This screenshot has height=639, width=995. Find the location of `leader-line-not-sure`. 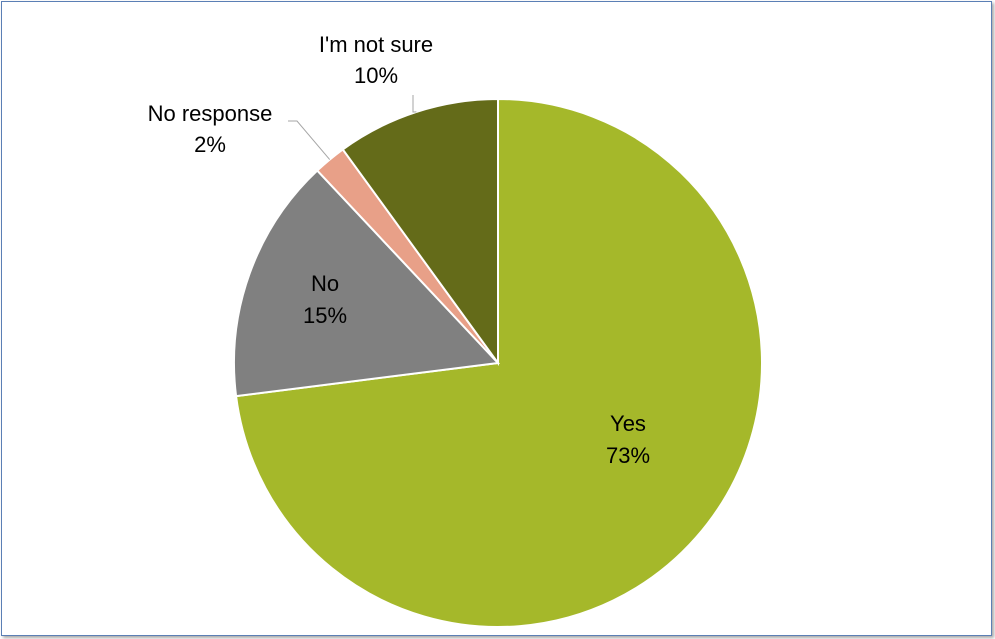

leader-line-not-sure is located at coordinates (414, 104).